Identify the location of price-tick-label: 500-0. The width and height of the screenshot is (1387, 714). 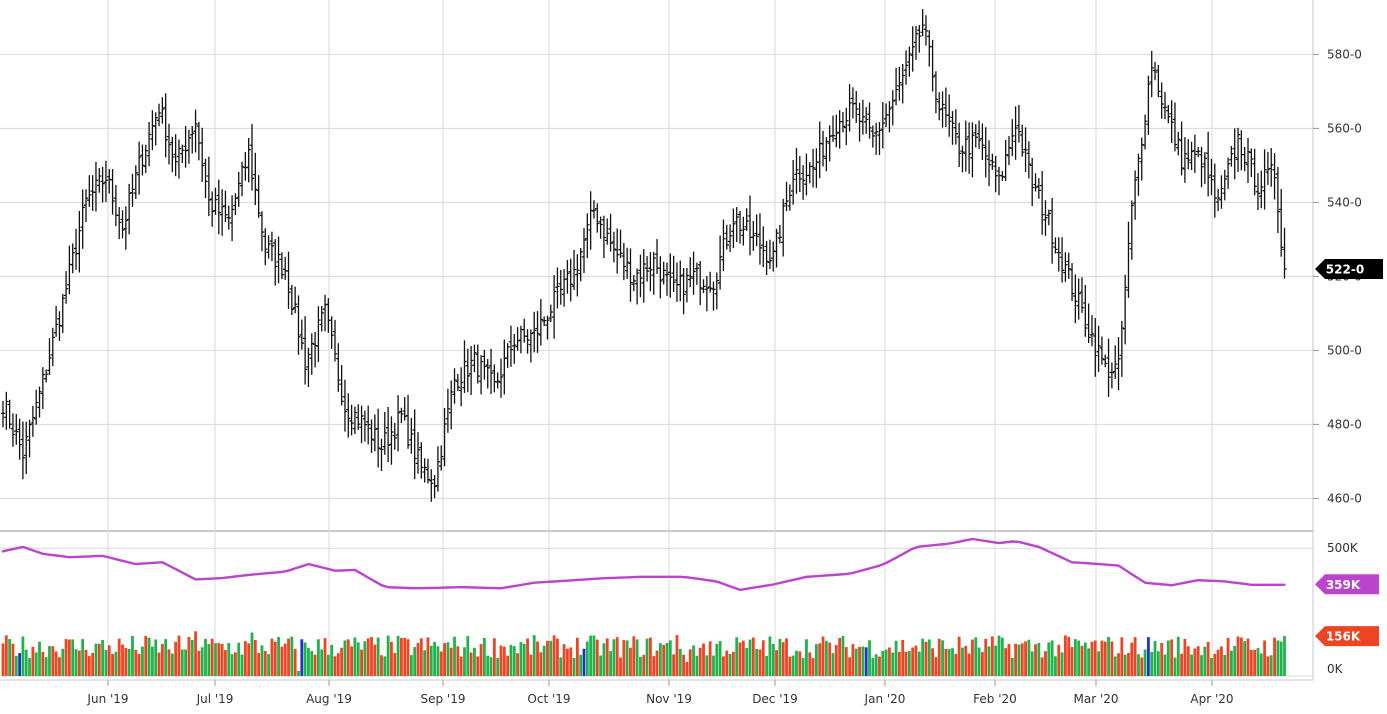
(1344, 350).